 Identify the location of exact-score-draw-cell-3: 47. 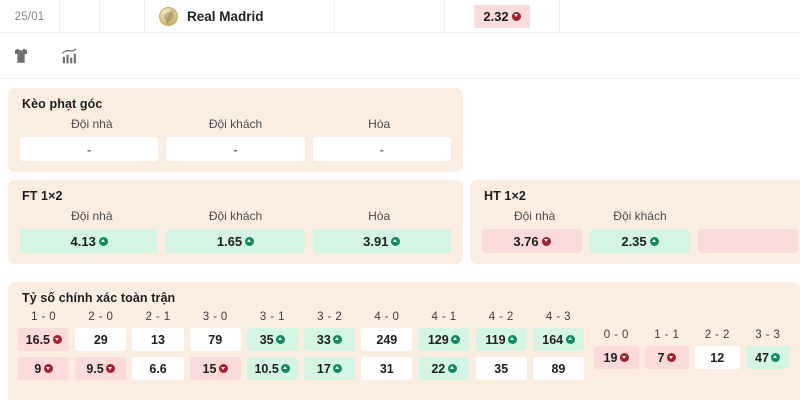
(767, 357).